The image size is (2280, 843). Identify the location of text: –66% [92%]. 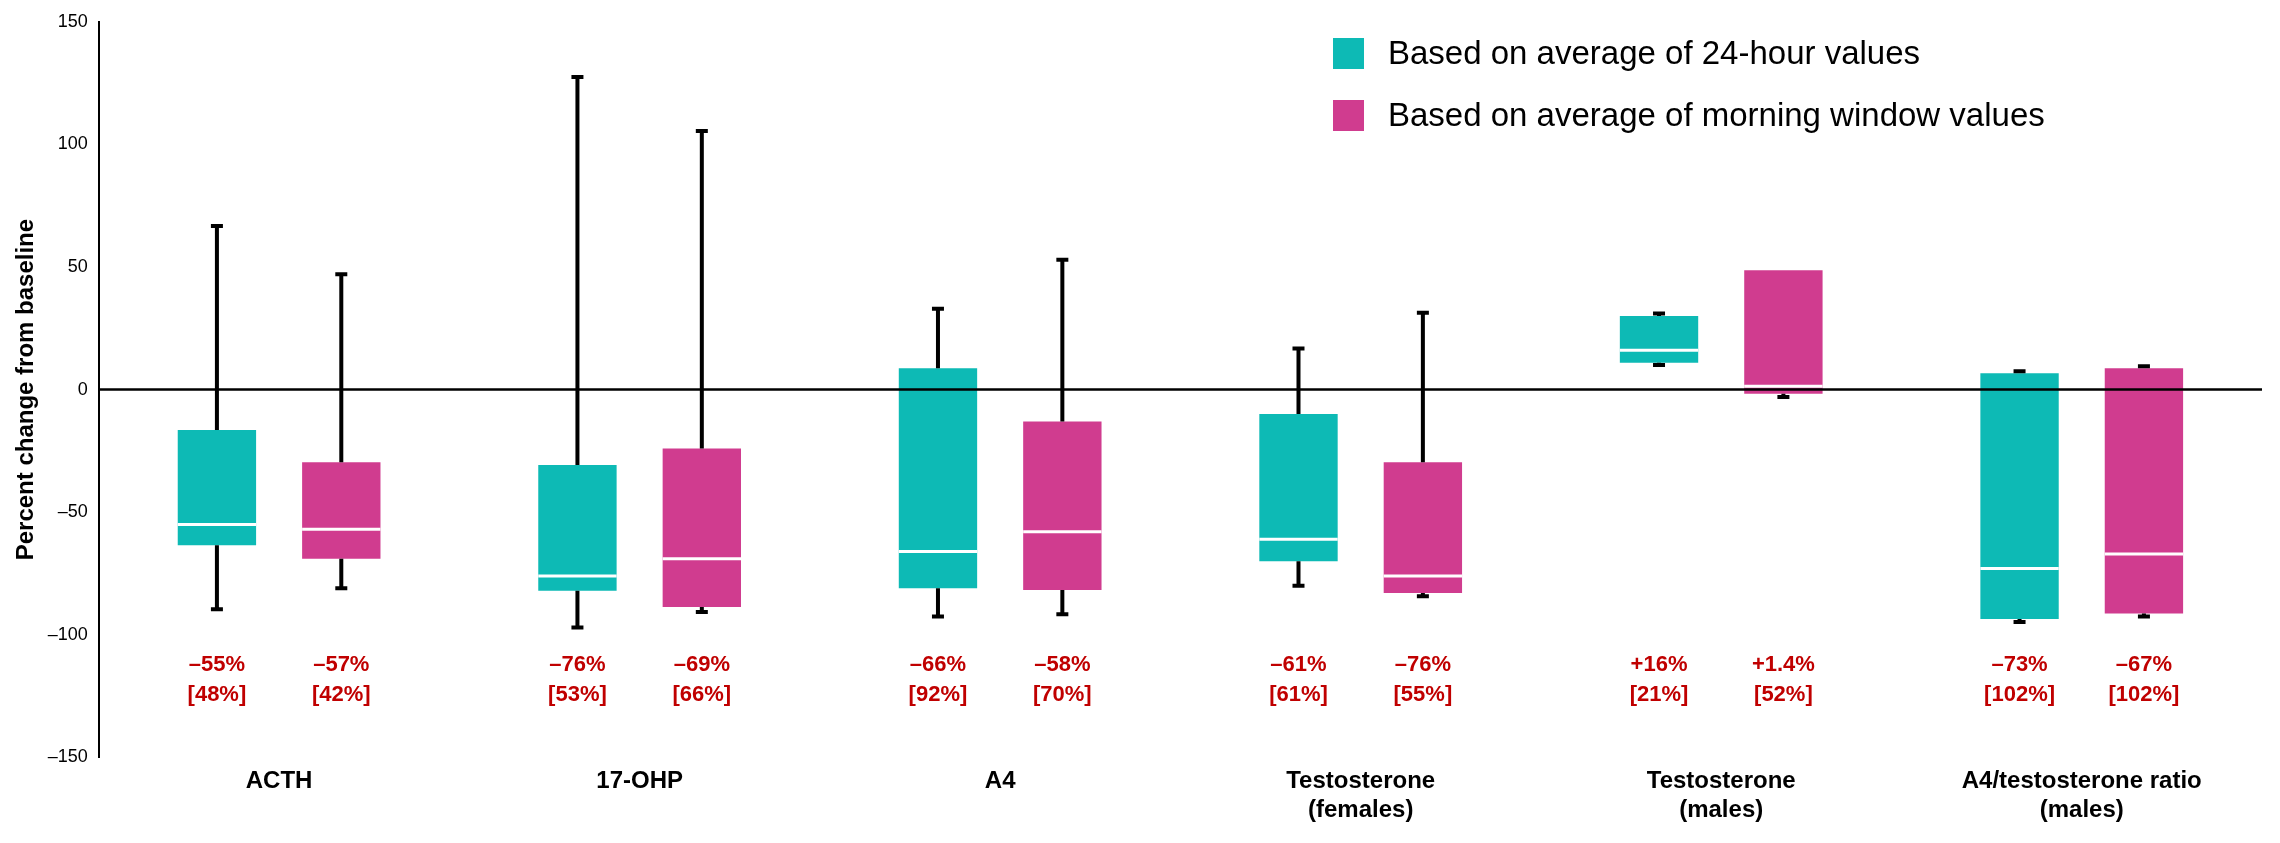
(938, 679).